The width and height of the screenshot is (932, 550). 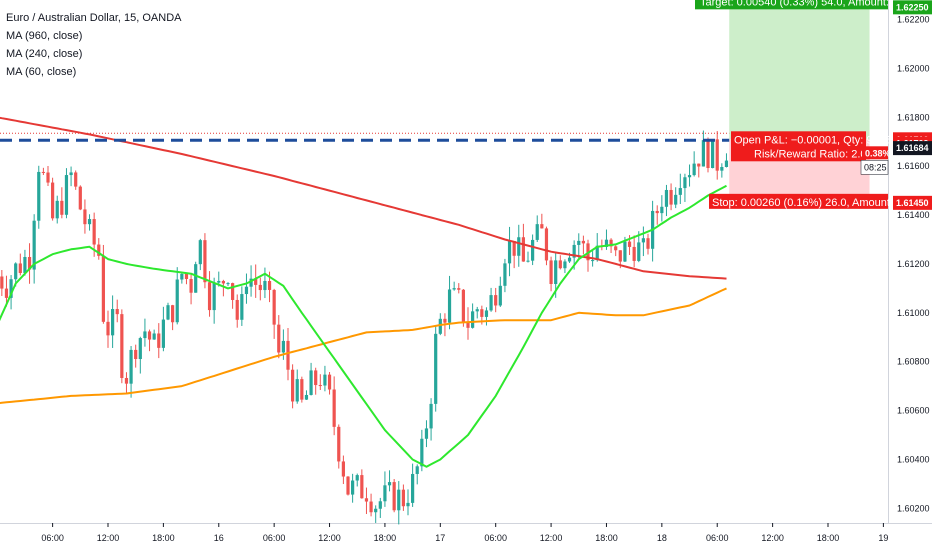 I want to click on ma960-label: MA (960, close), so click(x=44, y=36).